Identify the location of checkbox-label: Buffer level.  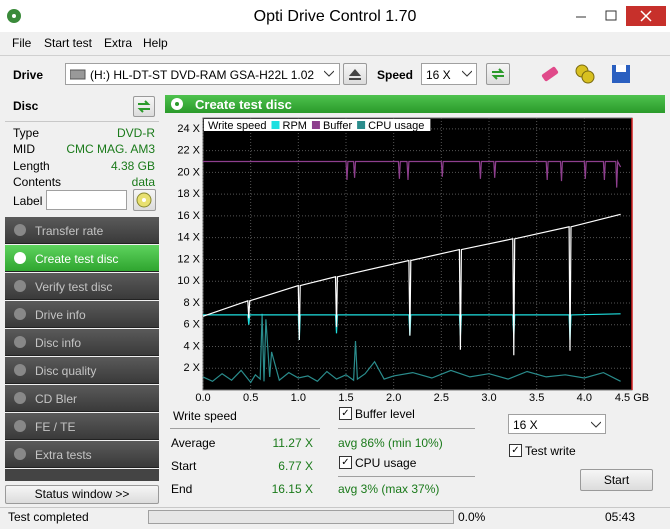
(385, 414).